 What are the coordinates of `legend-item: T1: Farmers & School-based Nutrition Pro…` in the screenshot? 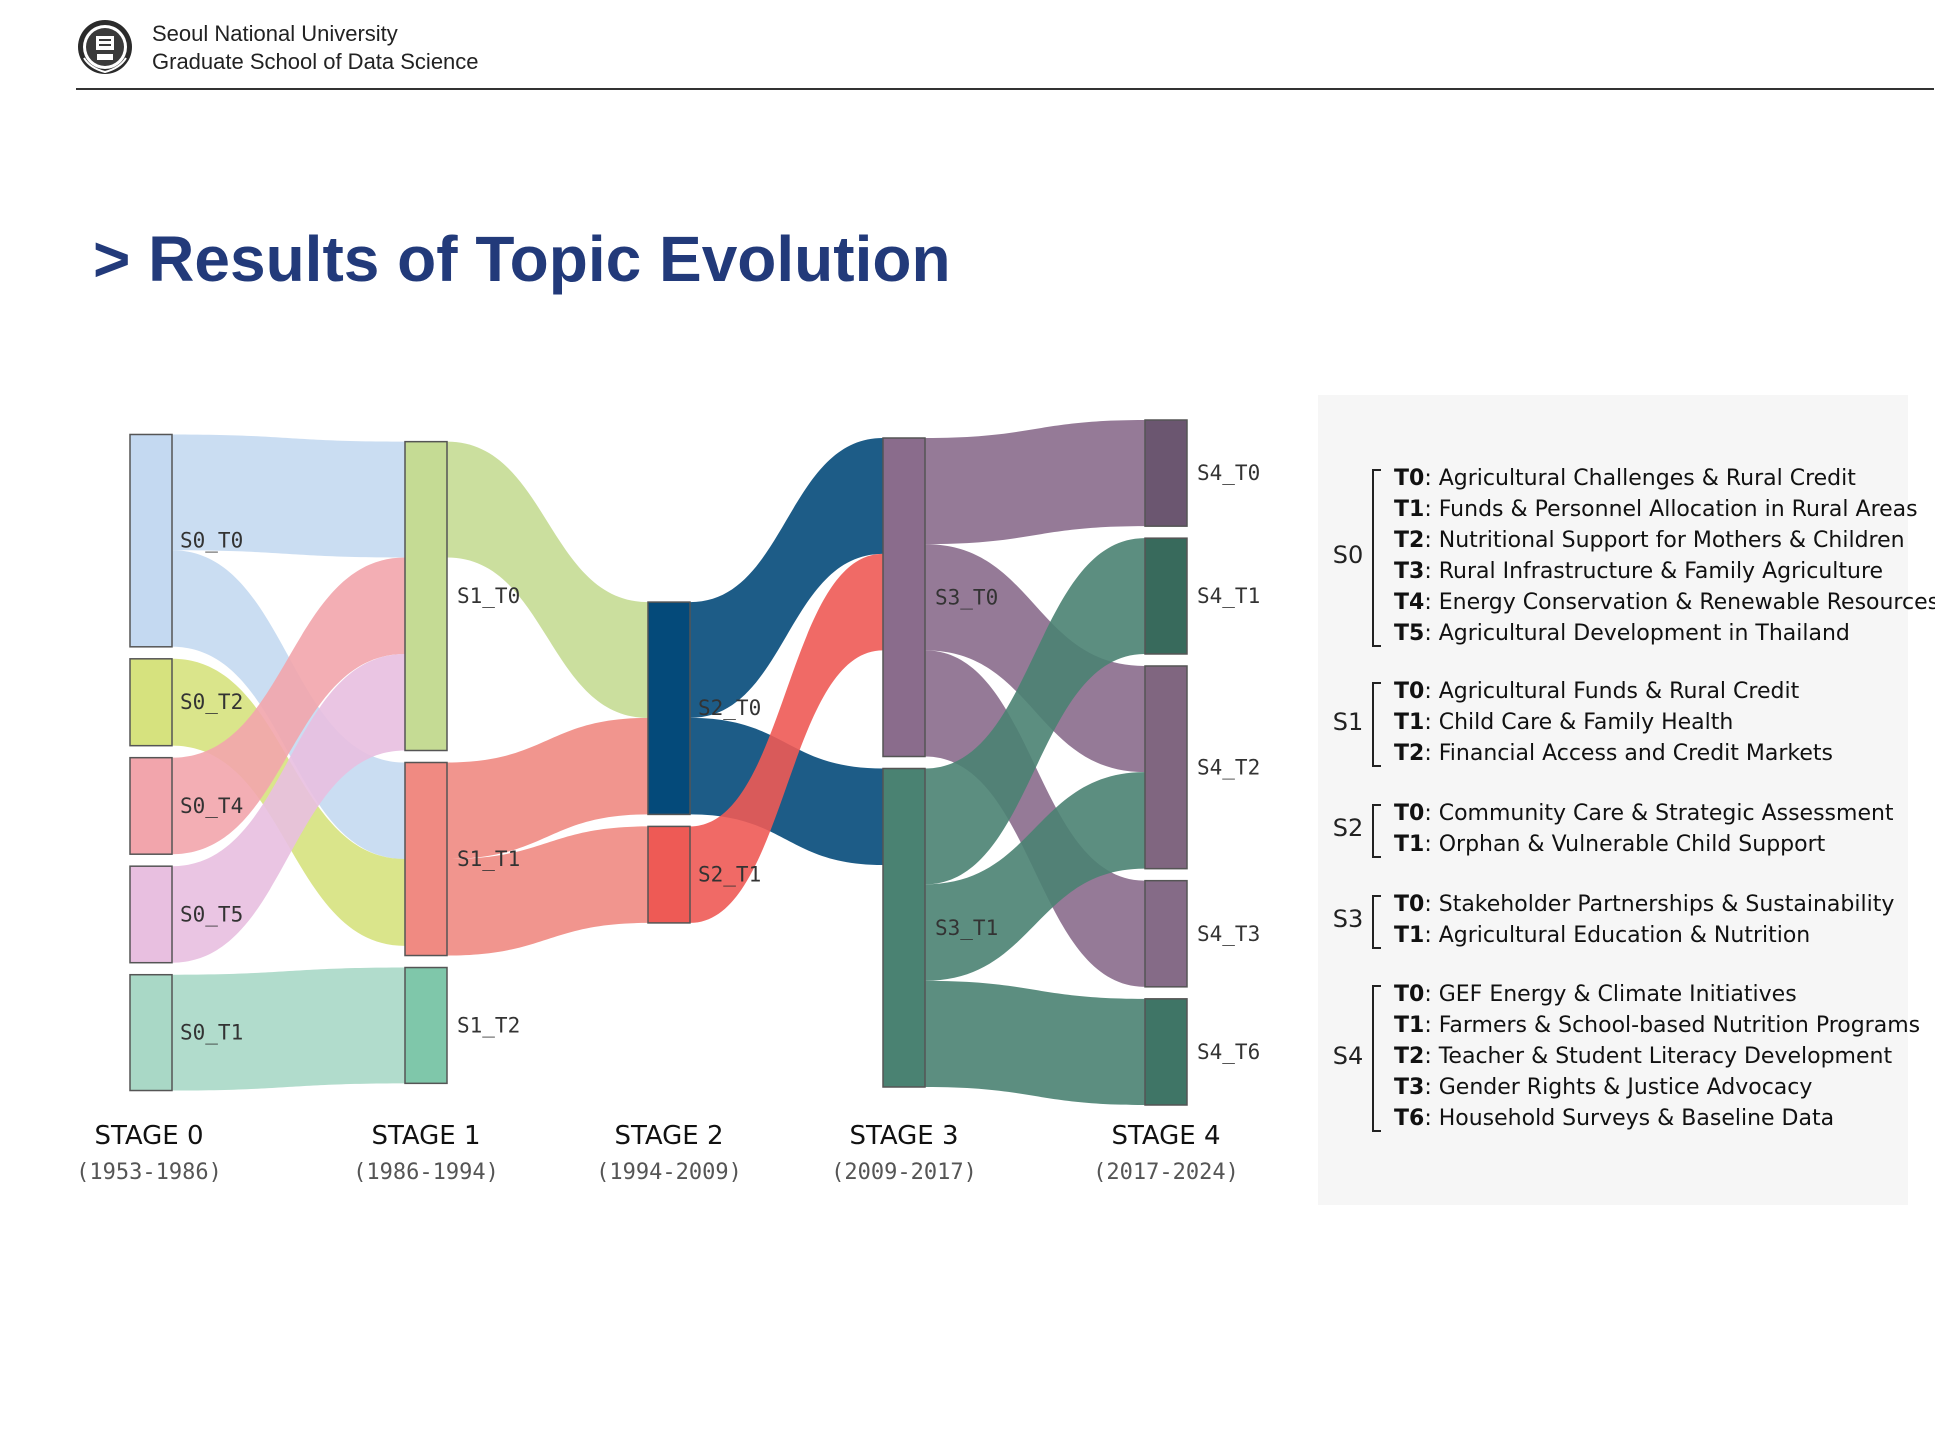 It's located at (1657, 1025).